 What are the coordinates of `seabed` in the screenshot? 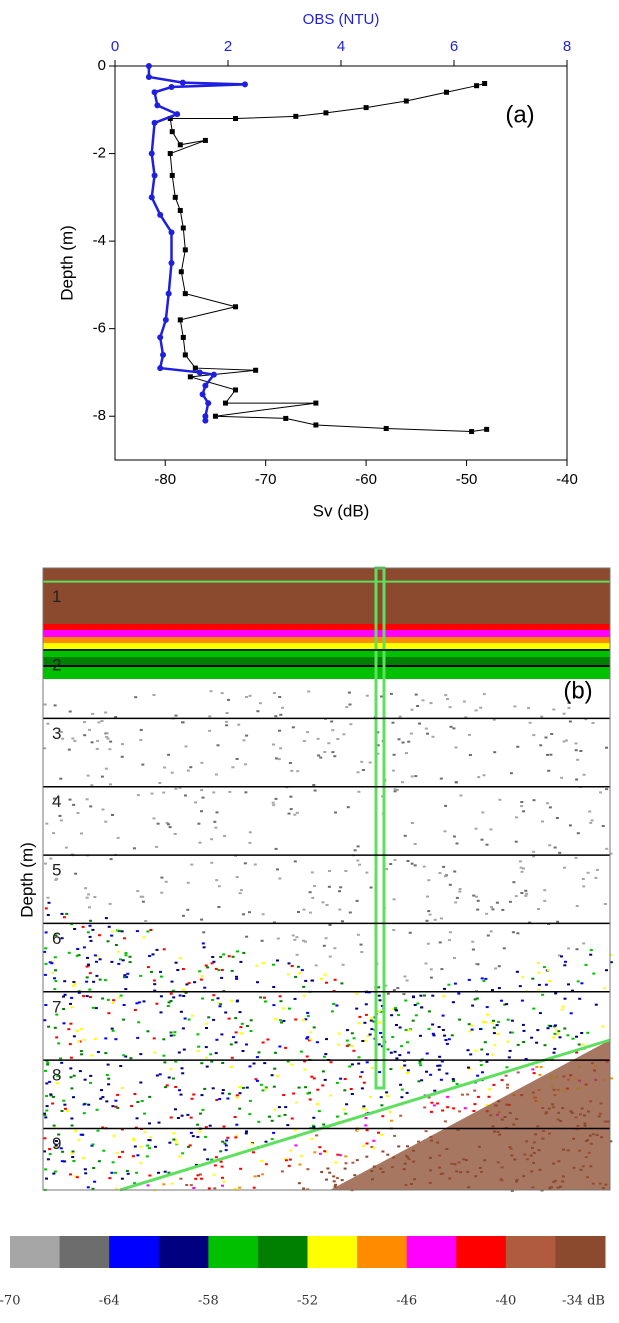 It's located at (470, 1115).